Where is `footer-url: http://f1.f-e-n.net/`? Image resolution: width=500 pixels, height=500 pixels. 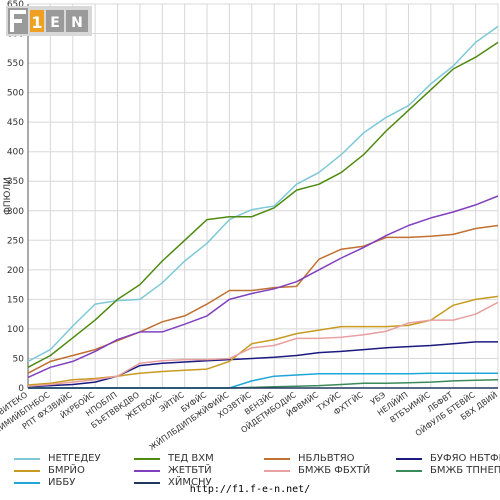 footer-url: http://f1.f-e-n.net/ is located at coordinates (250, 489).